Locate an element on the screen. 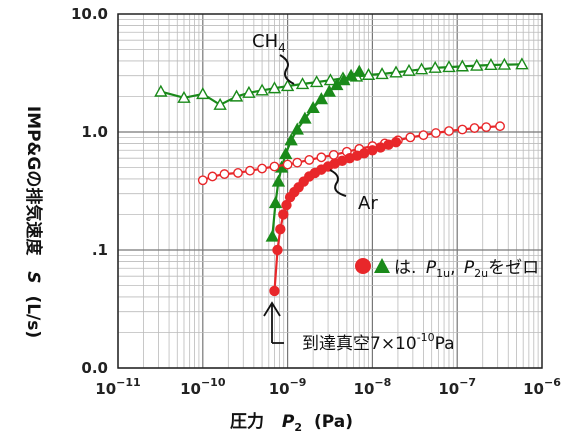  note-text: は. P1u, P2uをゼロ is located at coordinates (466, 269).